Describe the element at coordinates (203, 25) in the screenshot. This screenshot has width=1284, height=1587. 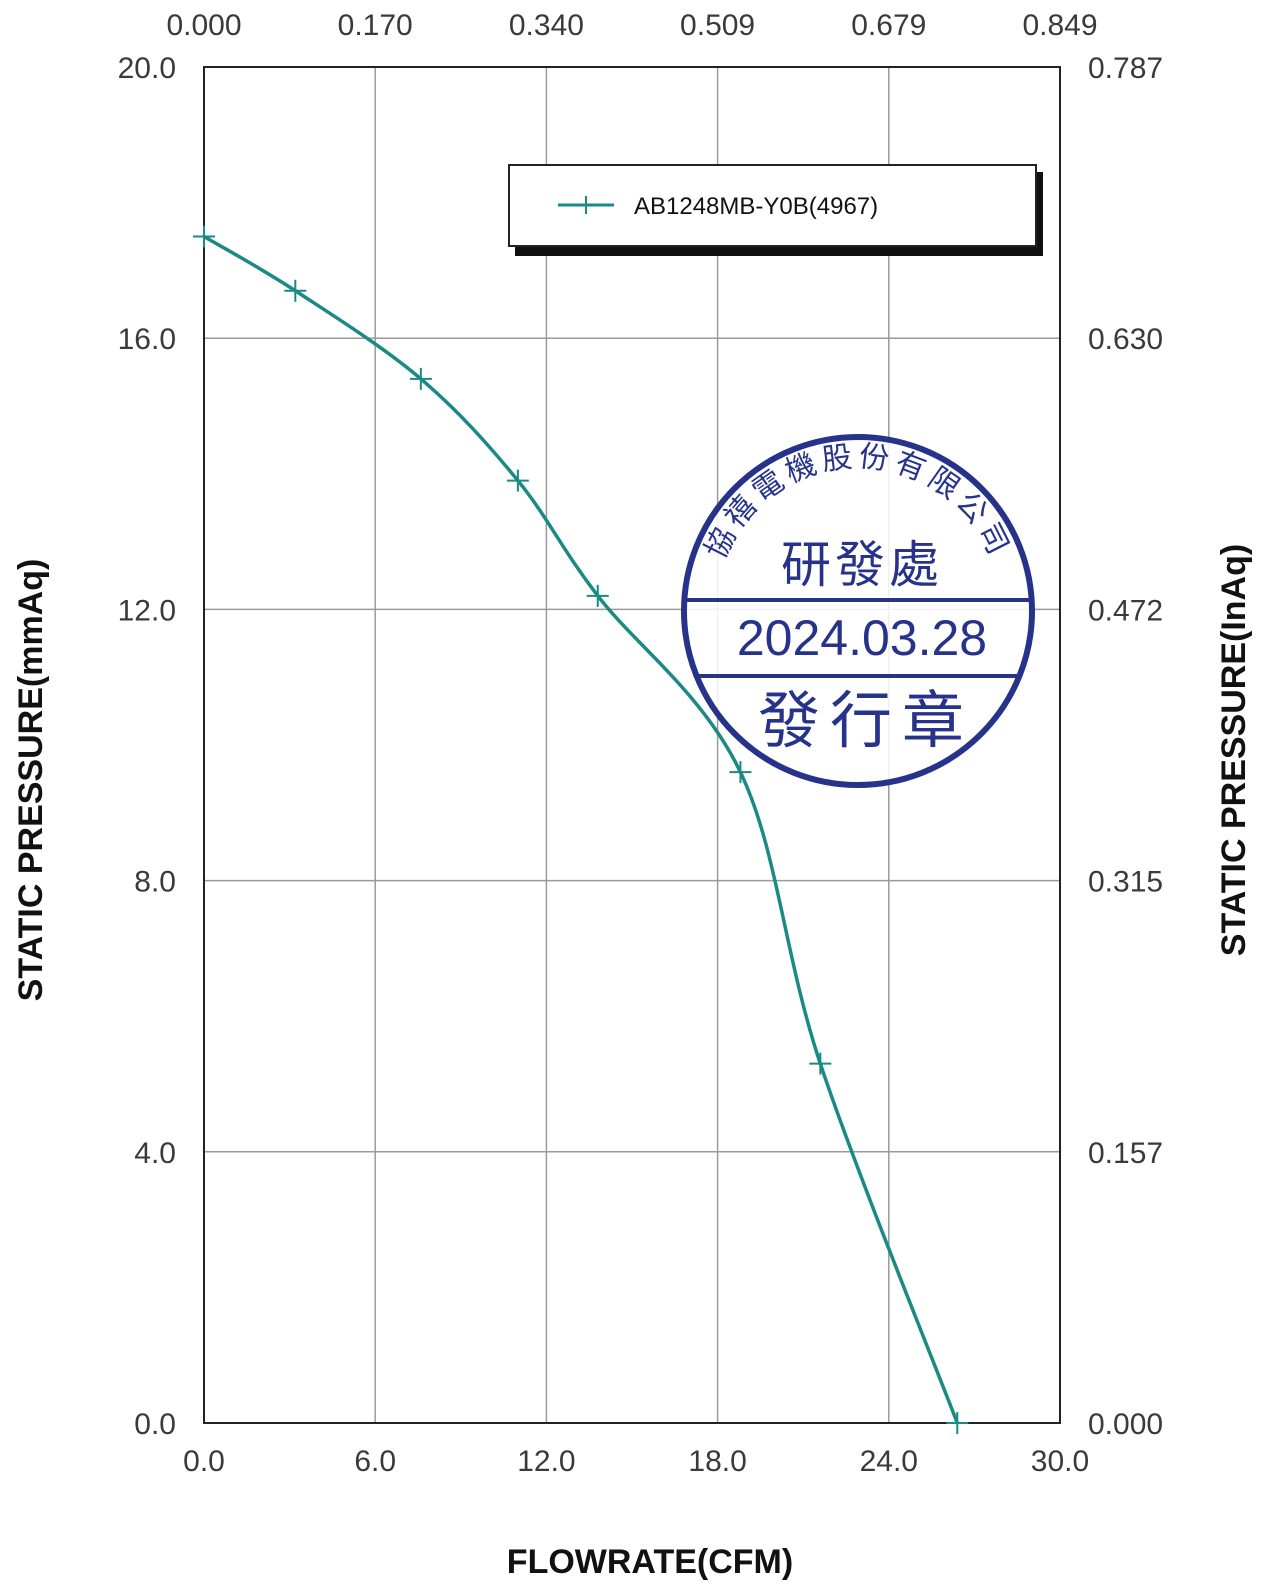
I see `x-tick-label-top: 0.000` at that location.